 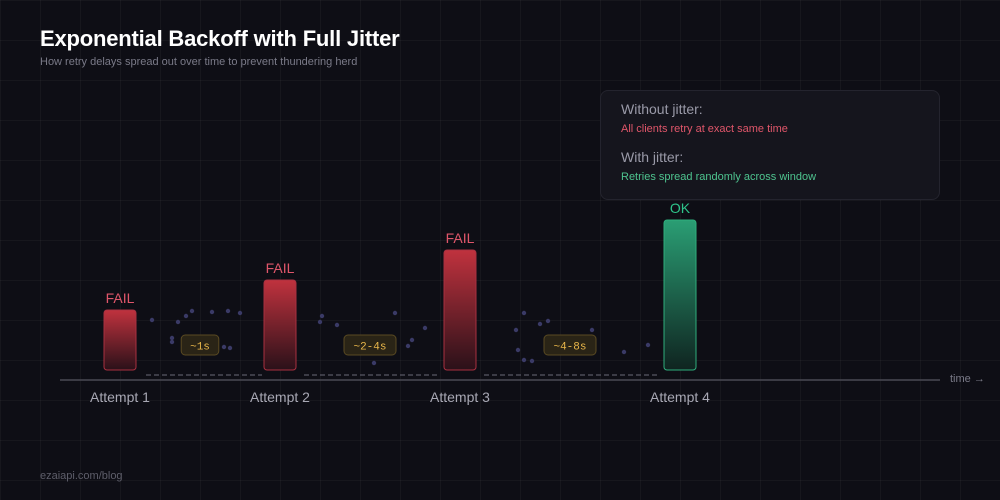 What do you see at coordinates (680, 208) in the screenshot?
I see `attempt-result-label: OK` at bounding box center [680, 208].